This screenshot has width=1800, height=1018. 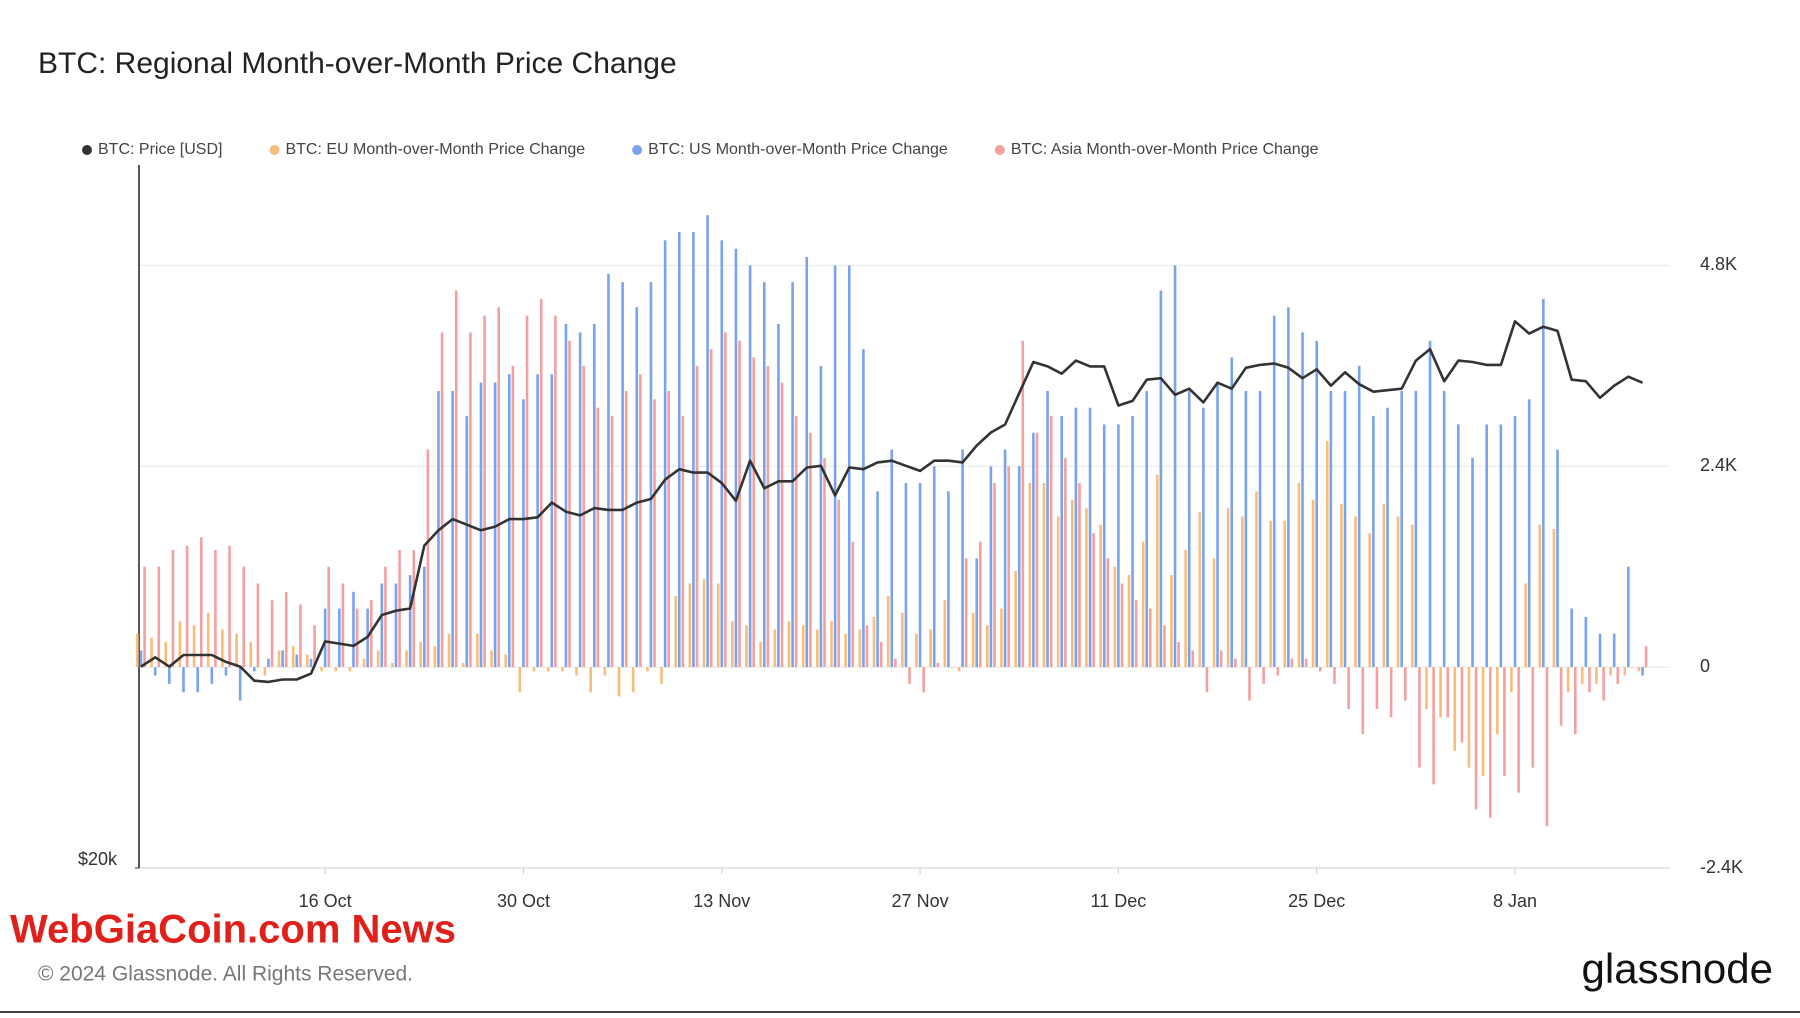 I want to click on legend-label: BTC: EU Month-over-Month Price Change, so click(x=435, y=149).